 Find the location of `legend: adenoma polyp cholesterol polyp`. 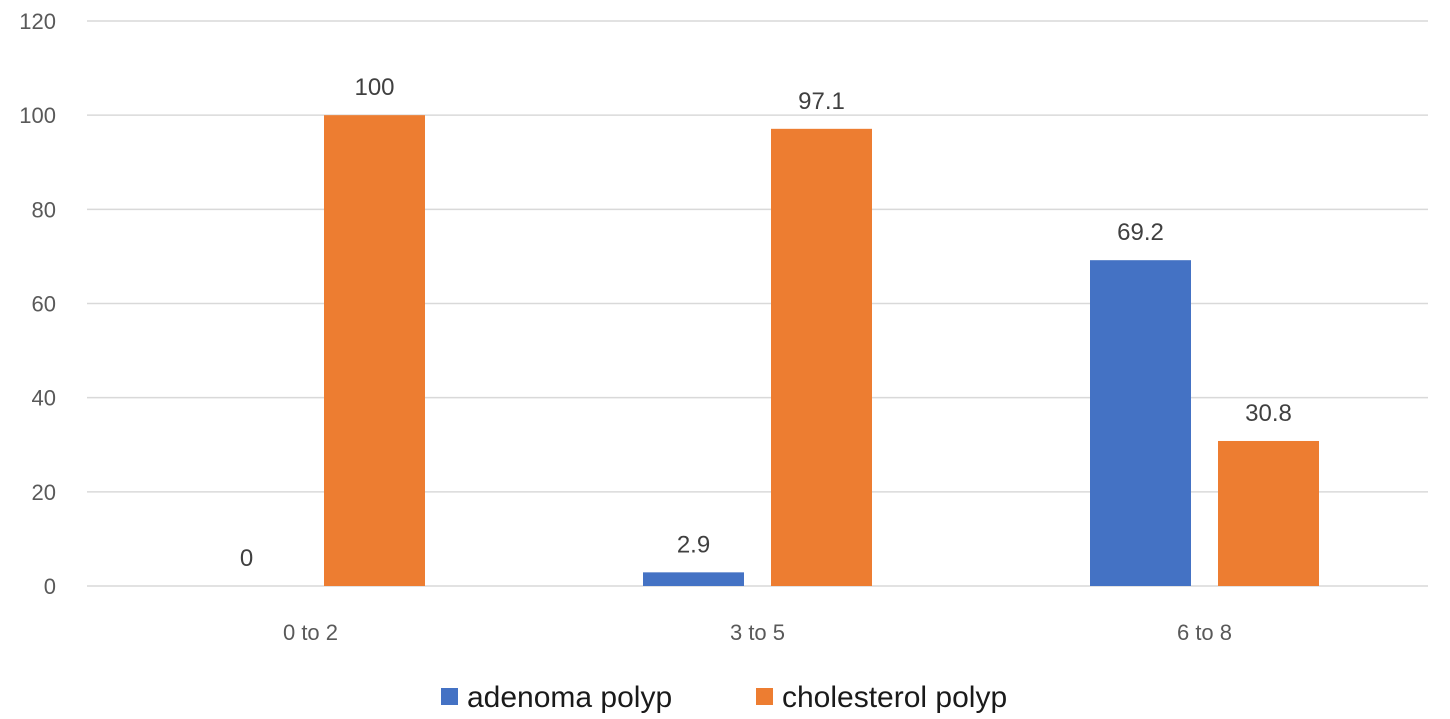

legend: adenoma polyp cholesterol polyp is located at coordinates (724, 697).